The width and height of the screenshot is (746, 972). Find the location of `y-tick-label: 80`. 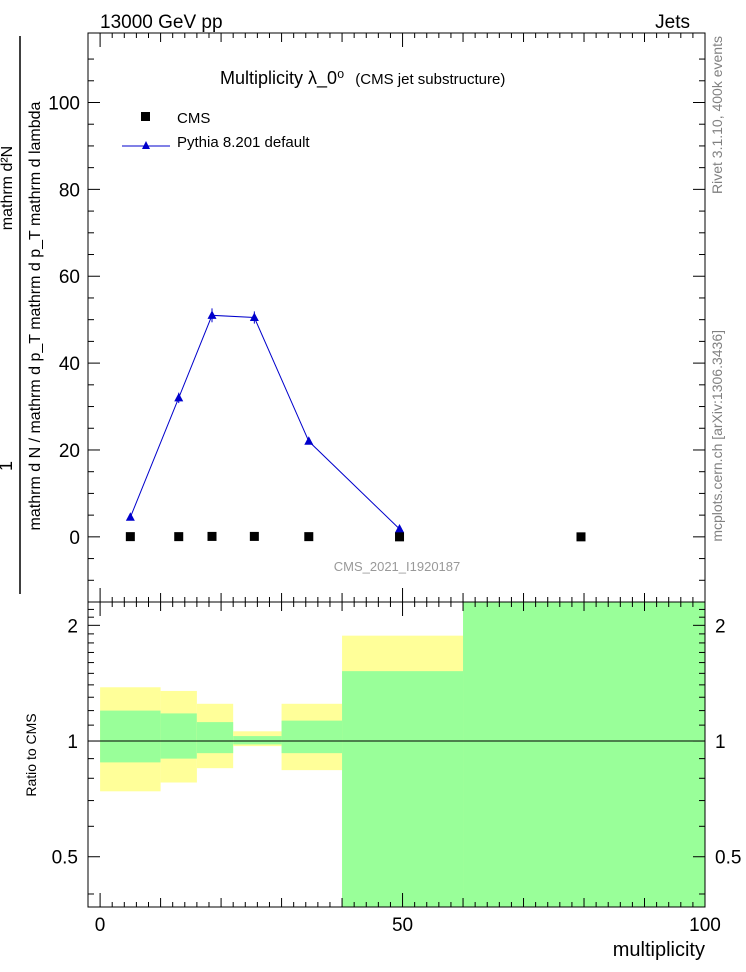

y-tick-label: 80 is located at coordinates (69, 190).